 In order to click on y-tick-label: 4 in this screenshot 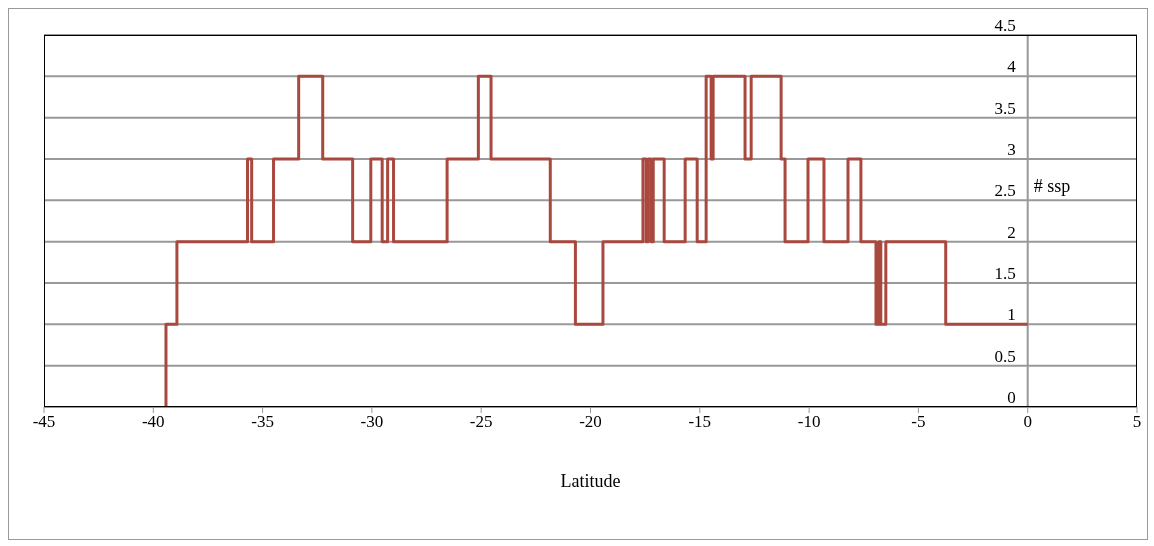, I will do `click(1012, 67)`.